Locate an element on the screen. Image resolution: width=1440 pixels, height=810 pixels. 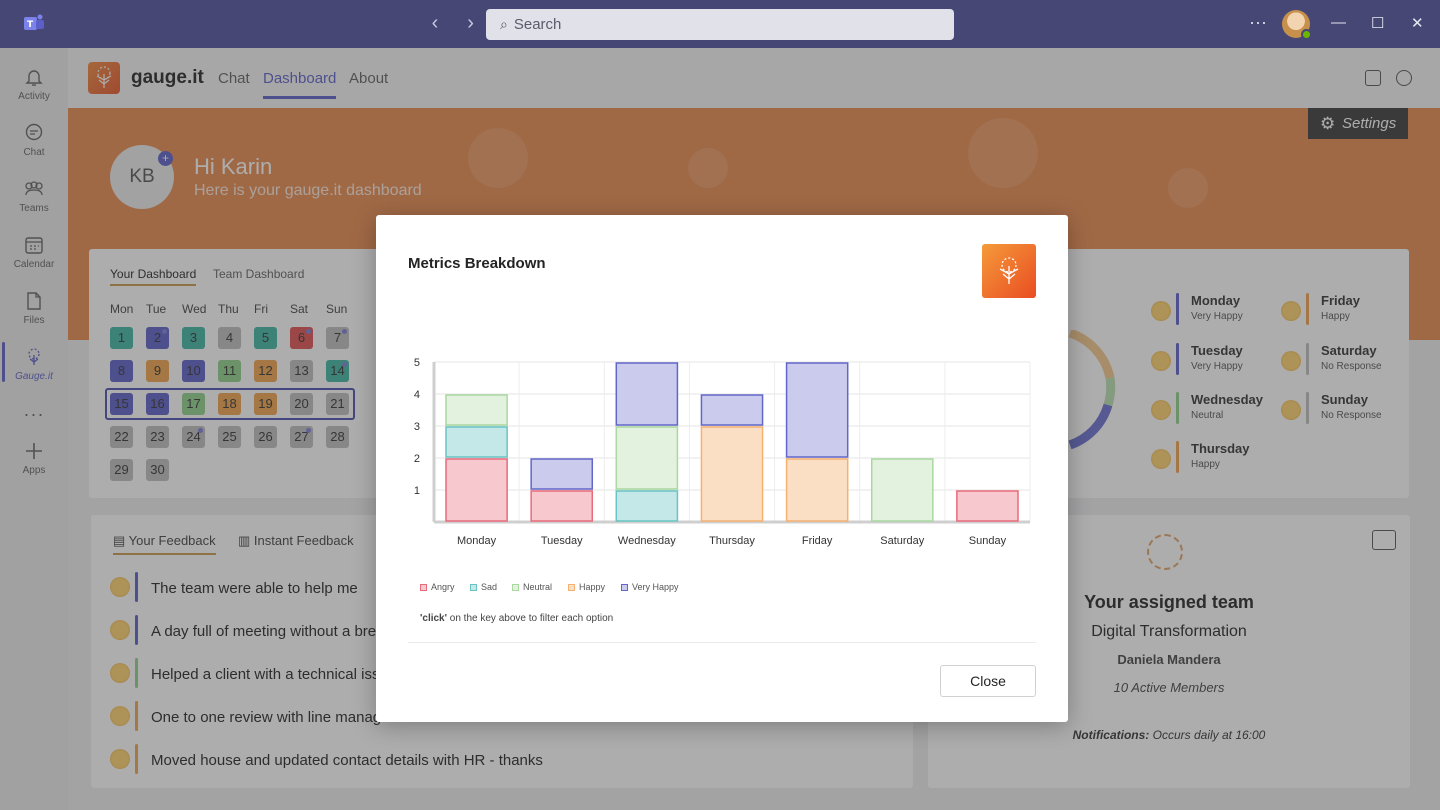
calendar-day: 22 is located at coordinates (121, 437).